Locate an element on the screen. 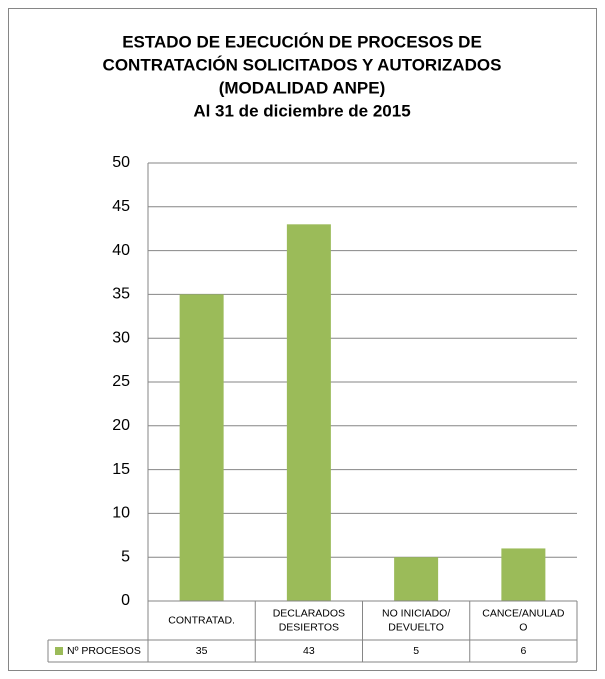  y-tick-label: 20 is located at coordinates (121, 425).